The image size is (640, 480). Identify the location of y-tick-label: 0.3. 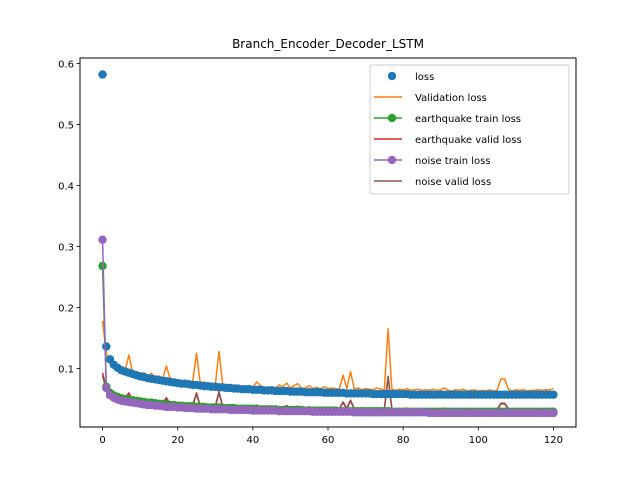
(66, 247).